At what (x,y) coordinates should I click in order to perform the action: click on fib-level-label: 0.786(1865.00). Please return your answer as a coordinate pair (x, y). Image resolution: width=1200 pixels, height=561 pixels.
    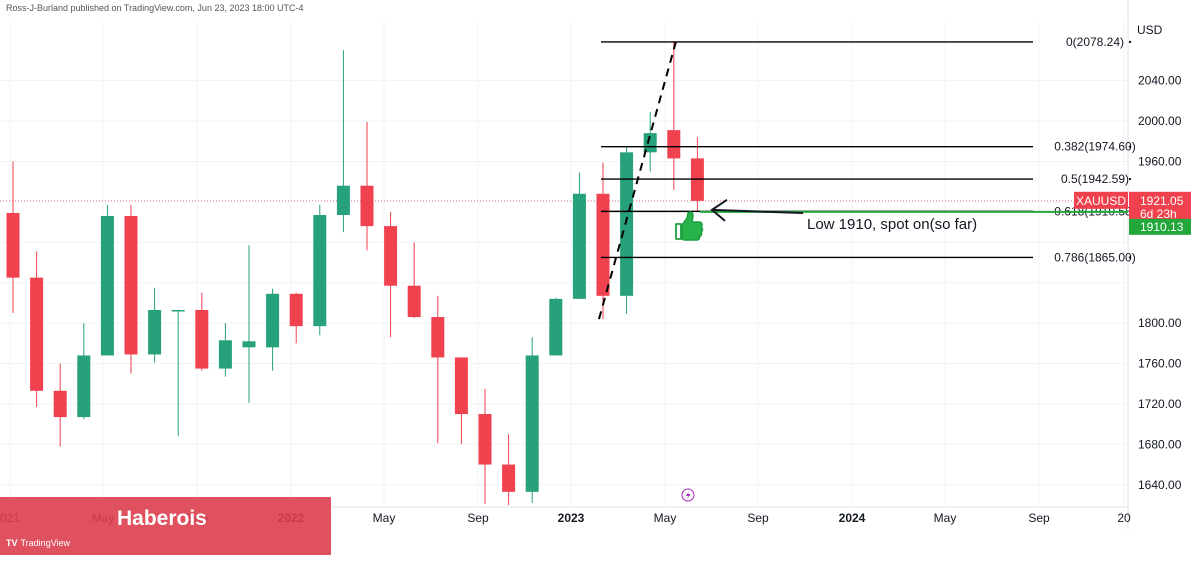
    Looking at the image, I should click on (1094, 257).